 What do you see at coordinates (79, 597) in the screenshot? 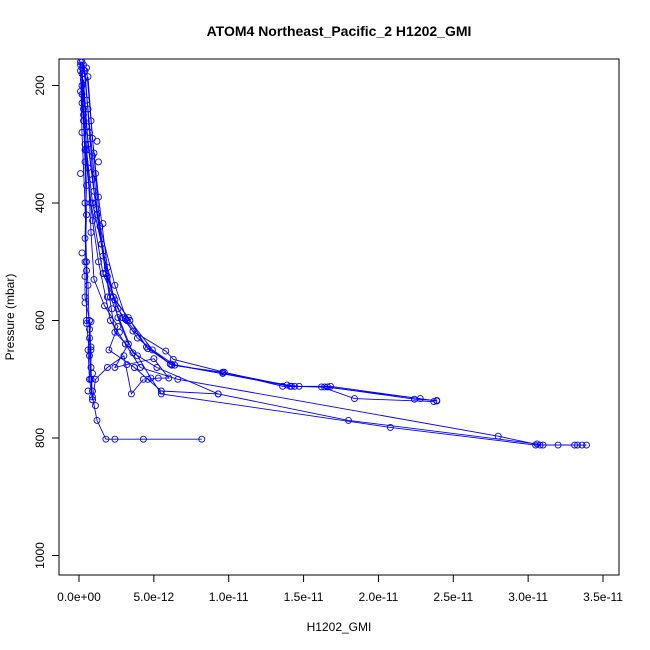
I see `x-tick-label: 0.0e+00` at bounding box center [79, 597].